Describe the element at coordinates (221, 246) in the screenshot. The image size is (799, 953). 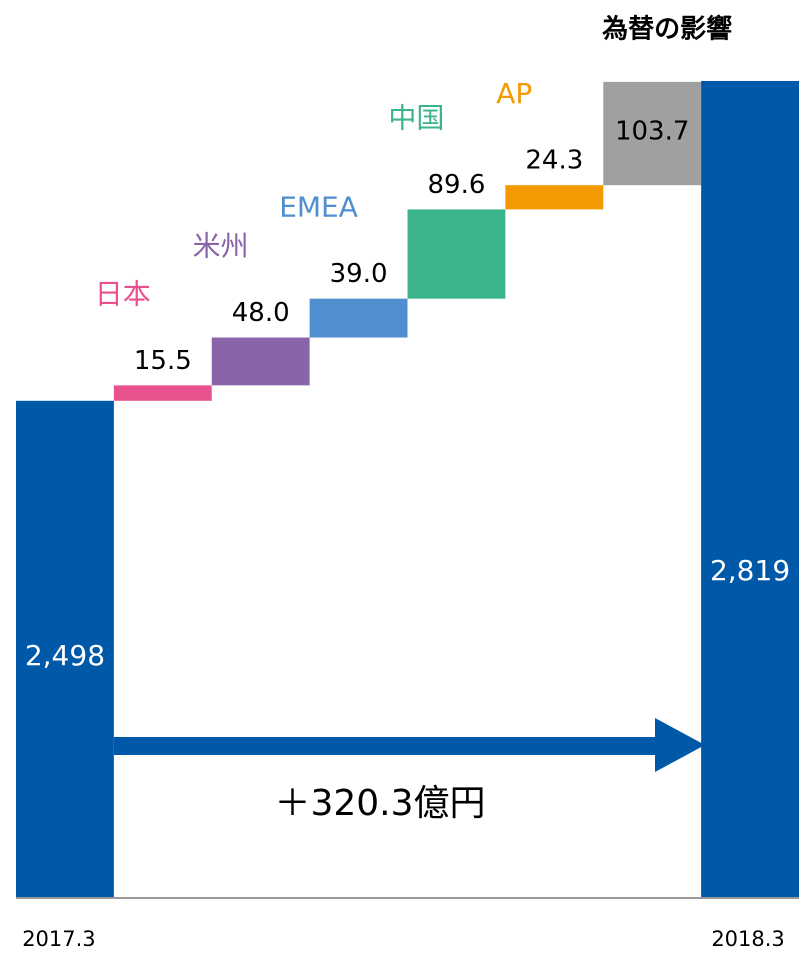
I see `category-label: 米州` at that location.